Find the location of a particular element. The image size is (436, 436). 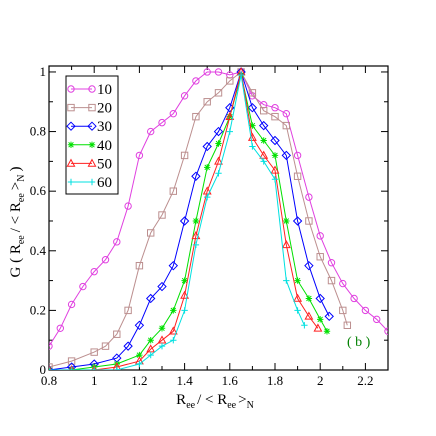

legend-label: 10 is located at coordinates (104, 90).